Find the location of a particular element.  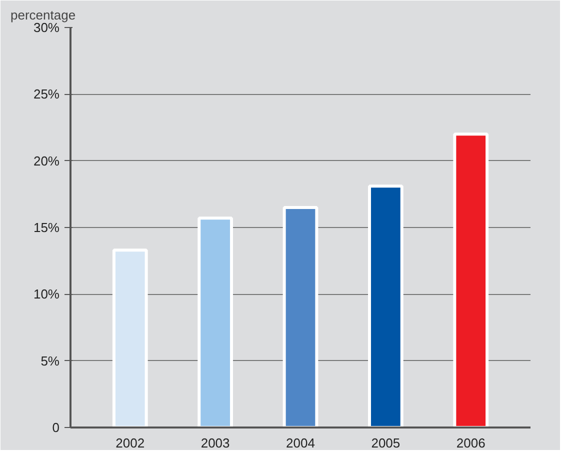

y-axis-title: percentage is located at coordinates (43, 15).